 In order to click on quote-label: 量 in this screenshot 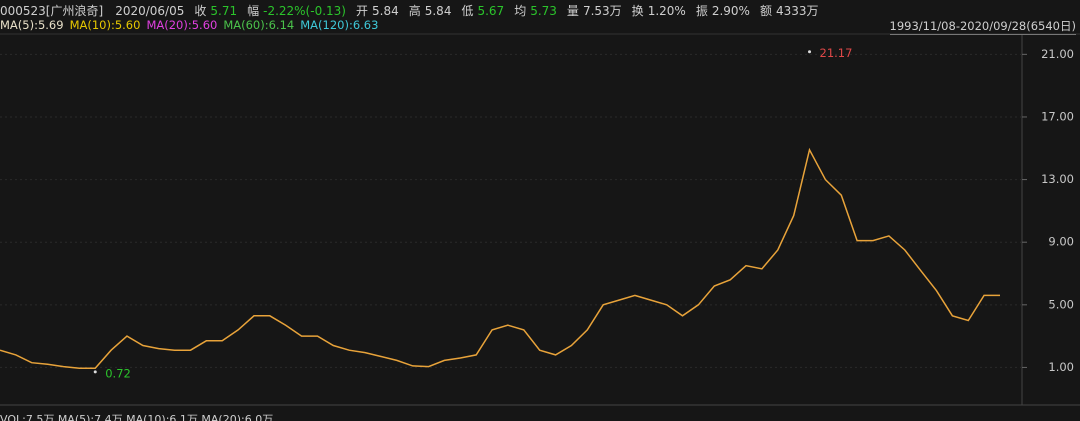, I will do `click(572, 11)`.